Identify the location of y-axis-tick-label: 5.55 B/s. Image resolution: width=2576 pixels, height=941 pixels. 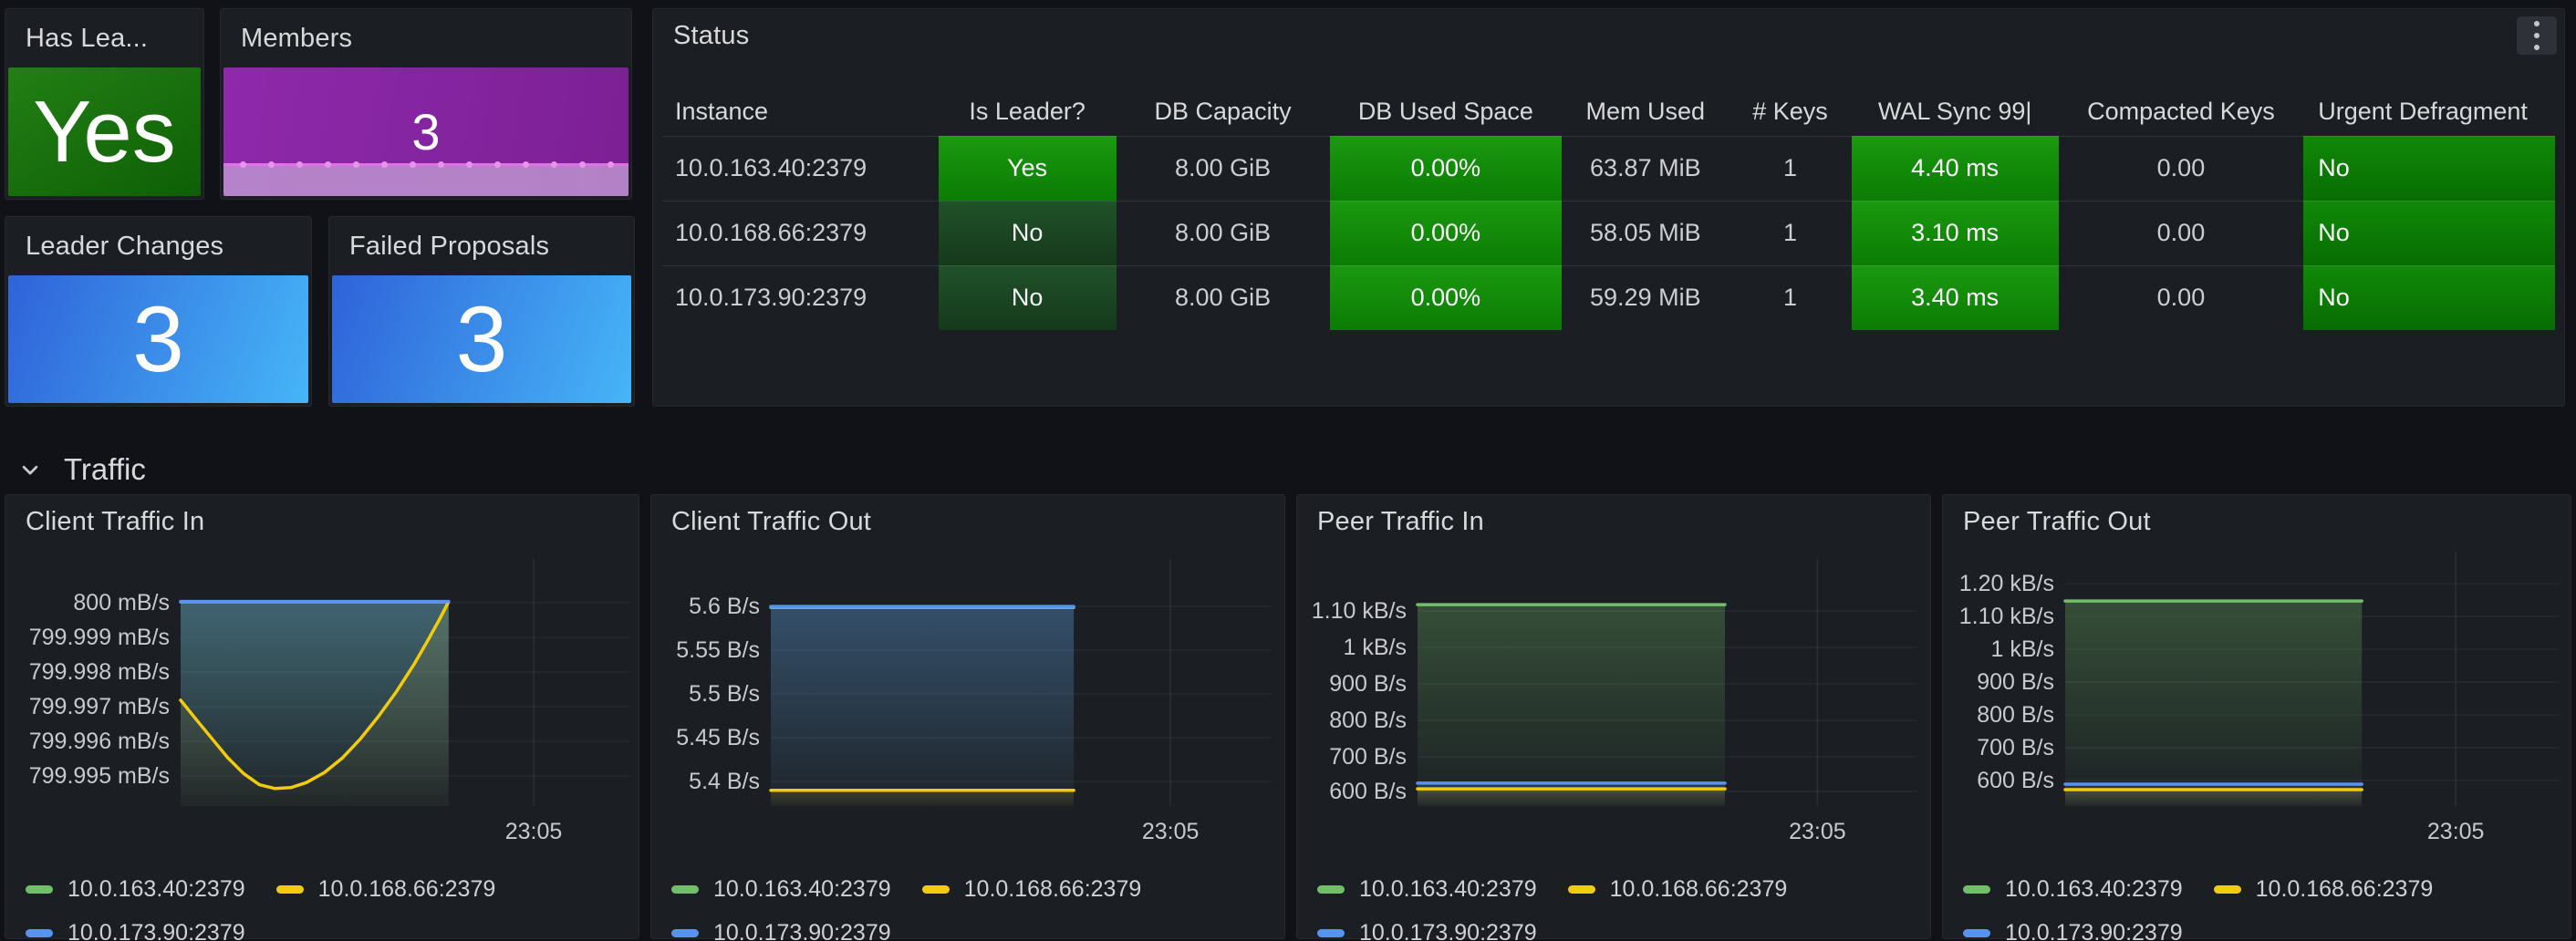
(718, 650).